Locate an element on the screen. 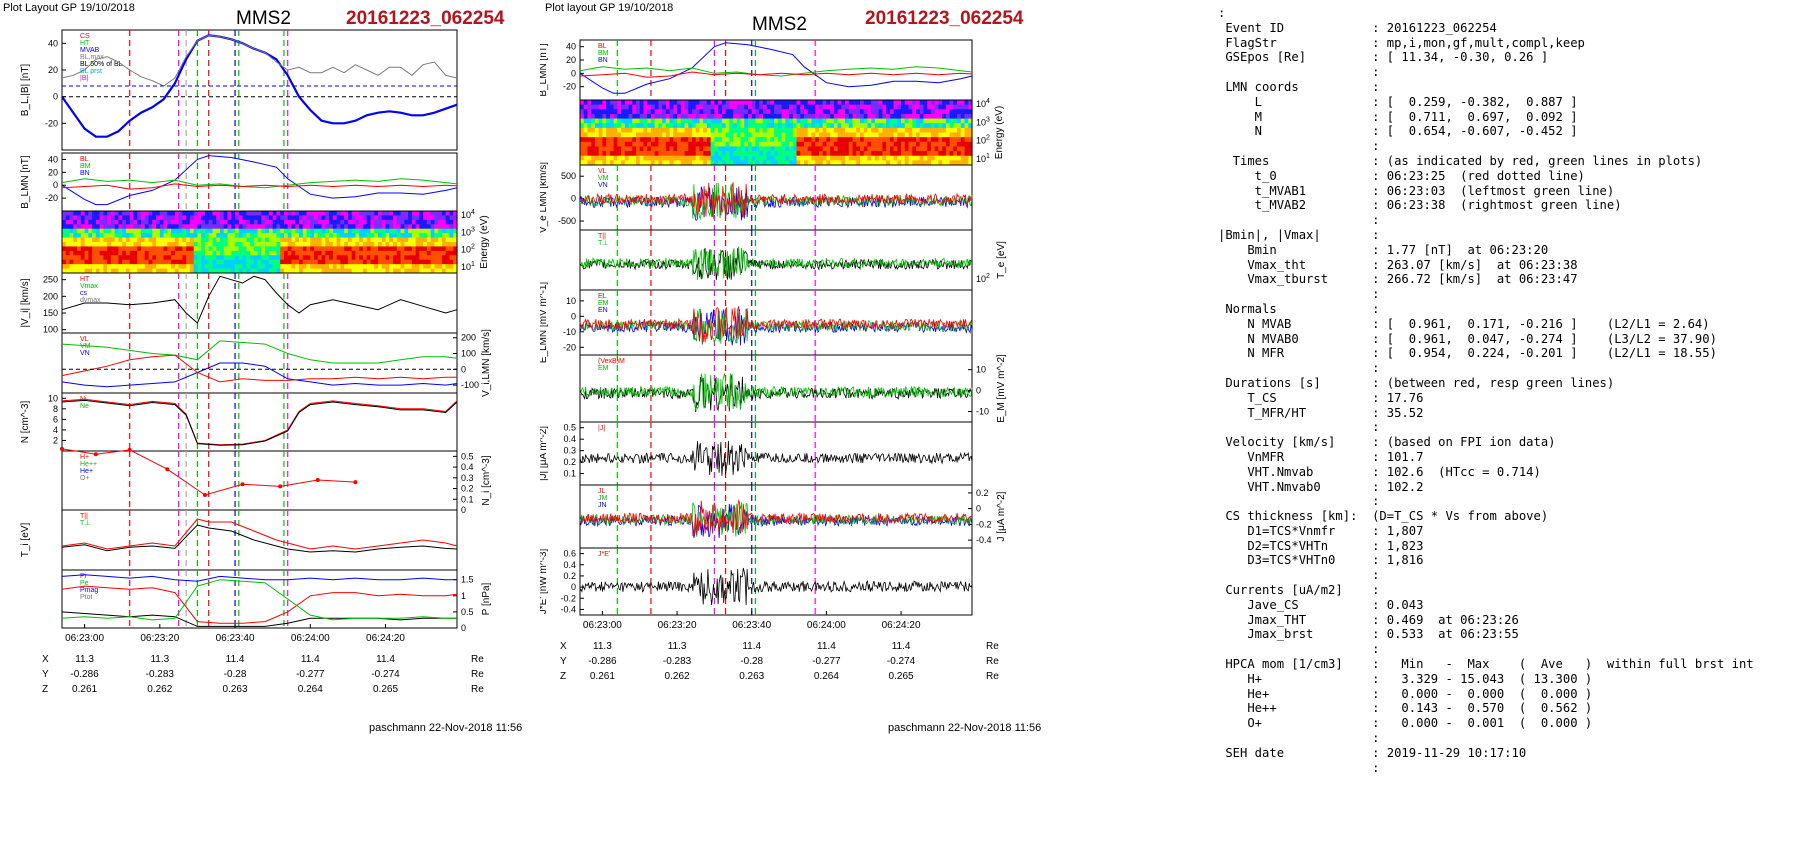 The image size is (1804, 841). axis-label: J [μA m^-2] is located at coordinates (1001, 516).